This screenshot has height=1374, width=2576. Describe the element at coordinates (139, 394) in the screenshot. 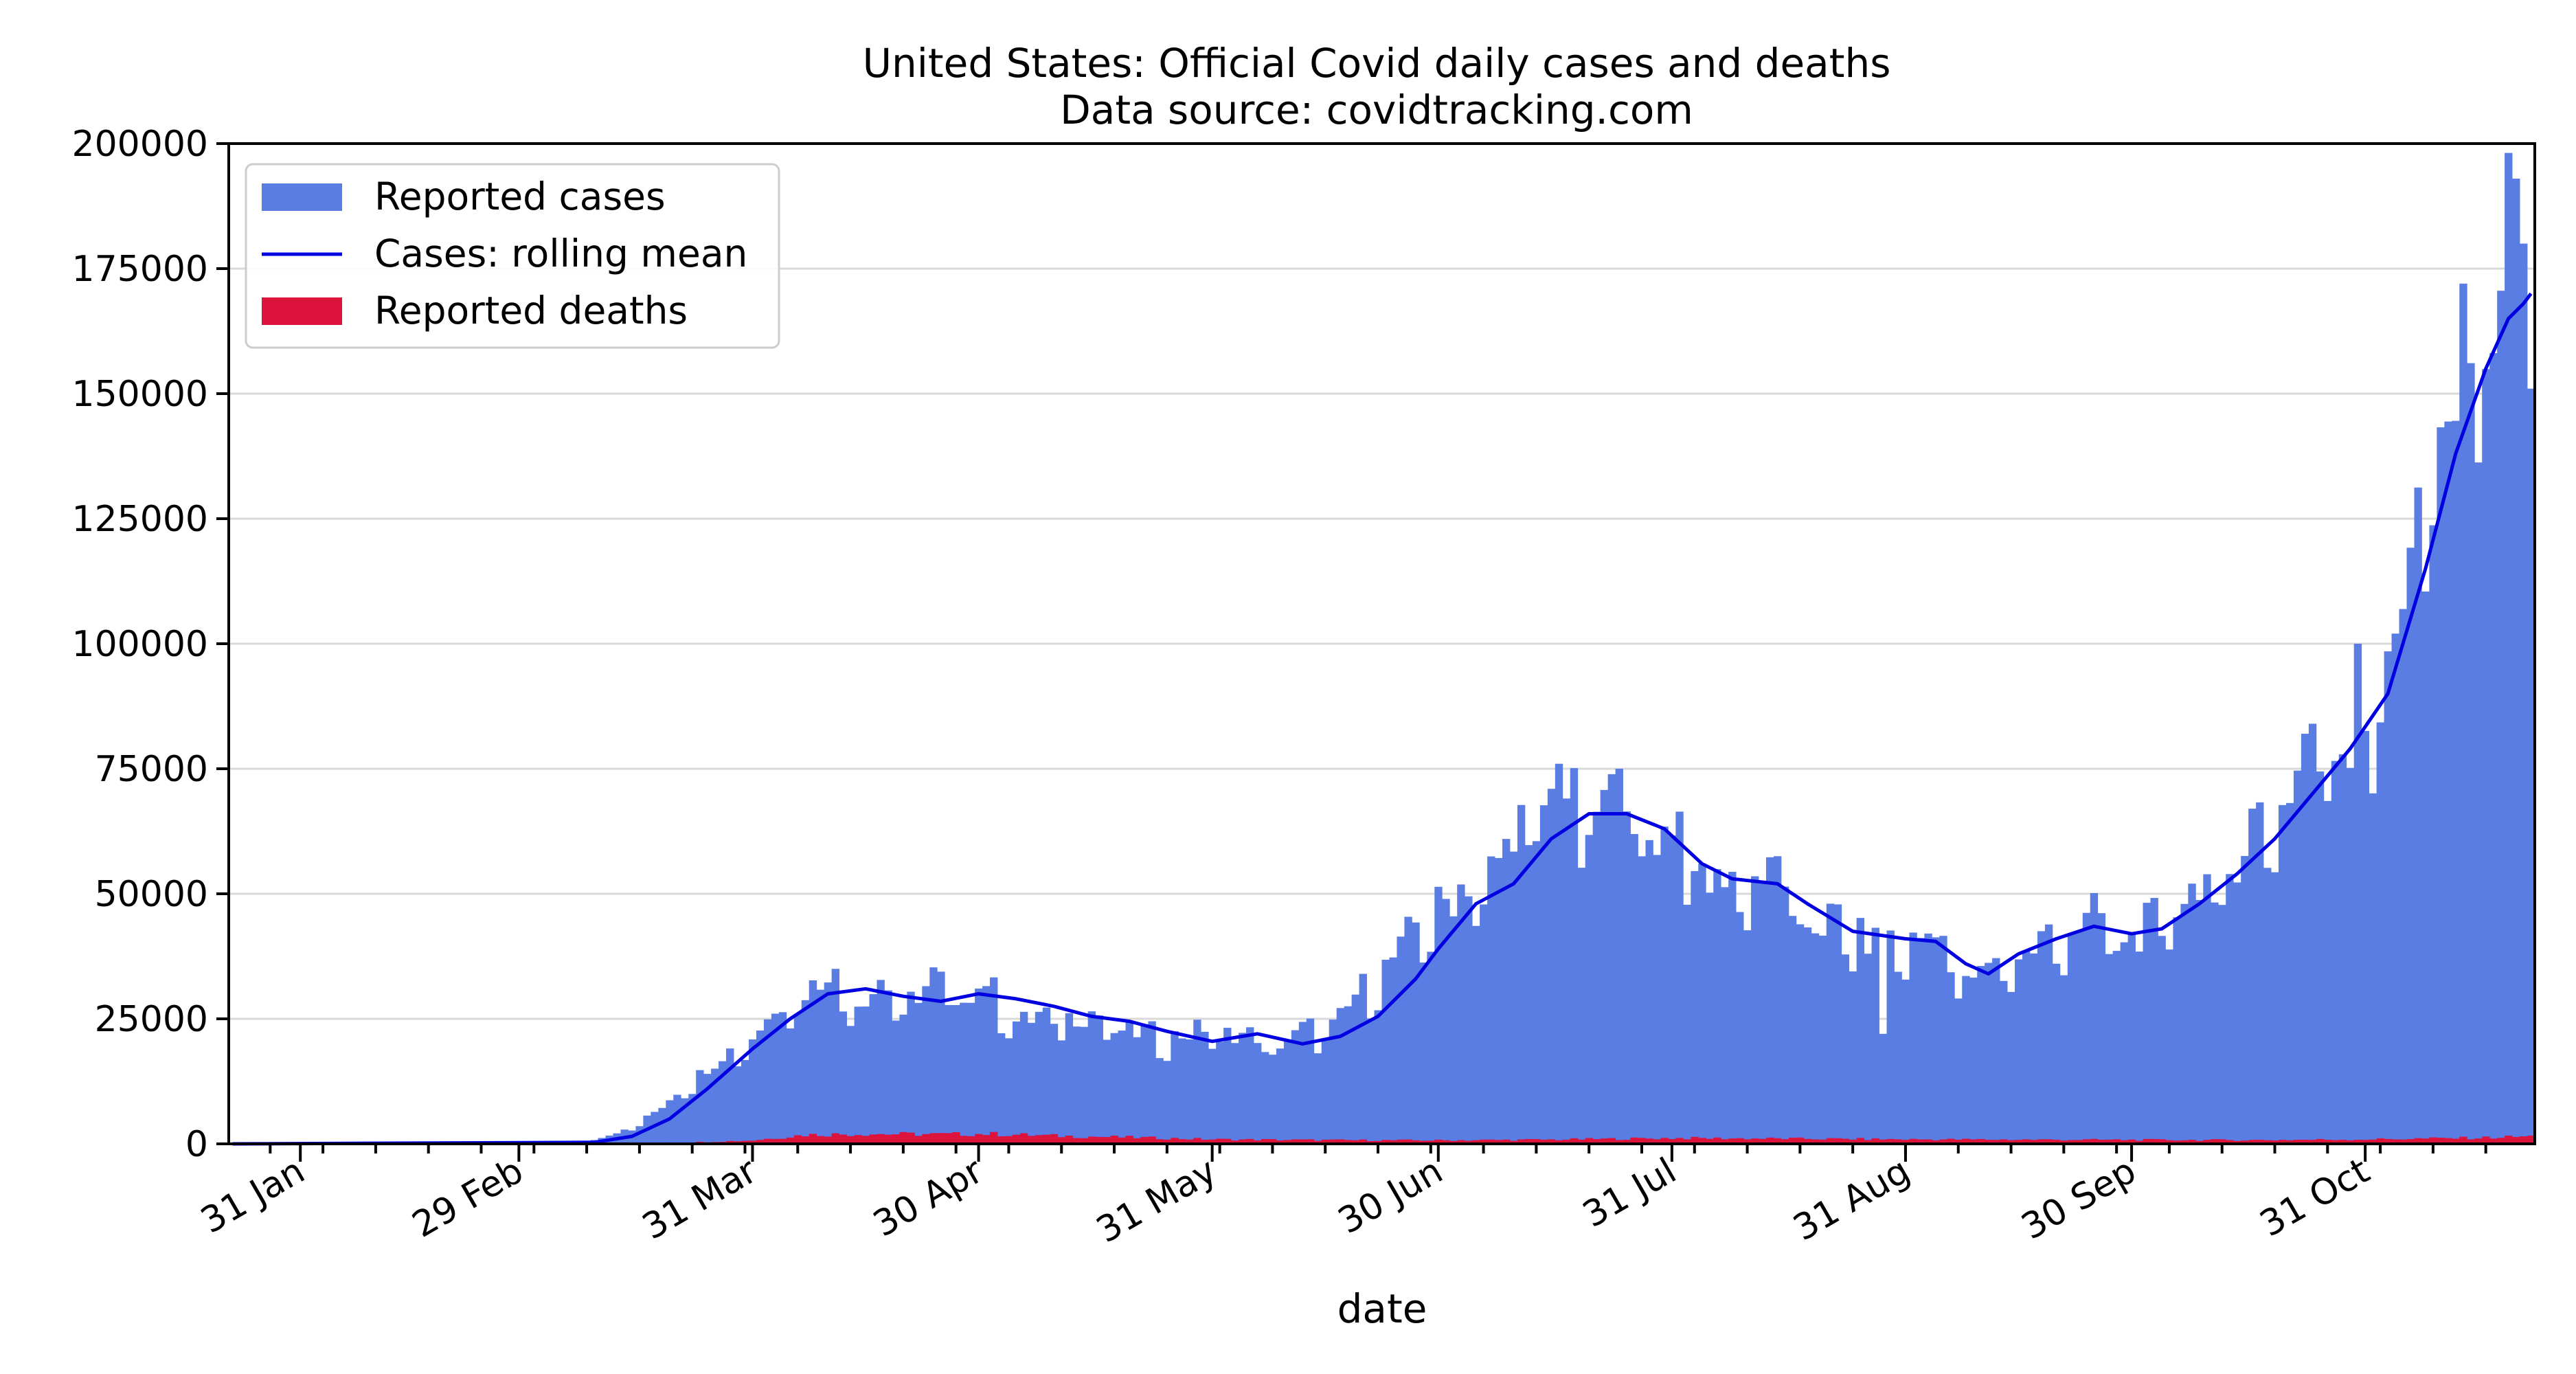

I see `y-tick-label: 150000` at that location.